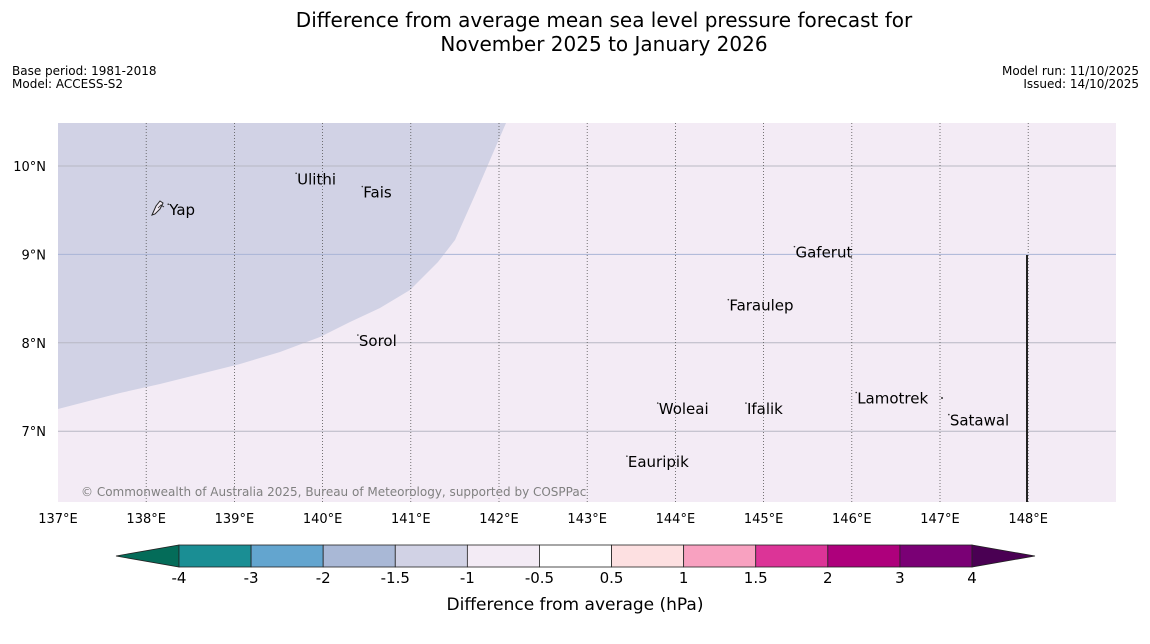  What do you see at coordinates (612, 578) in the screenshot?
I see `colorbar-tick-label: 0.5` at bounding box center [612, 578].